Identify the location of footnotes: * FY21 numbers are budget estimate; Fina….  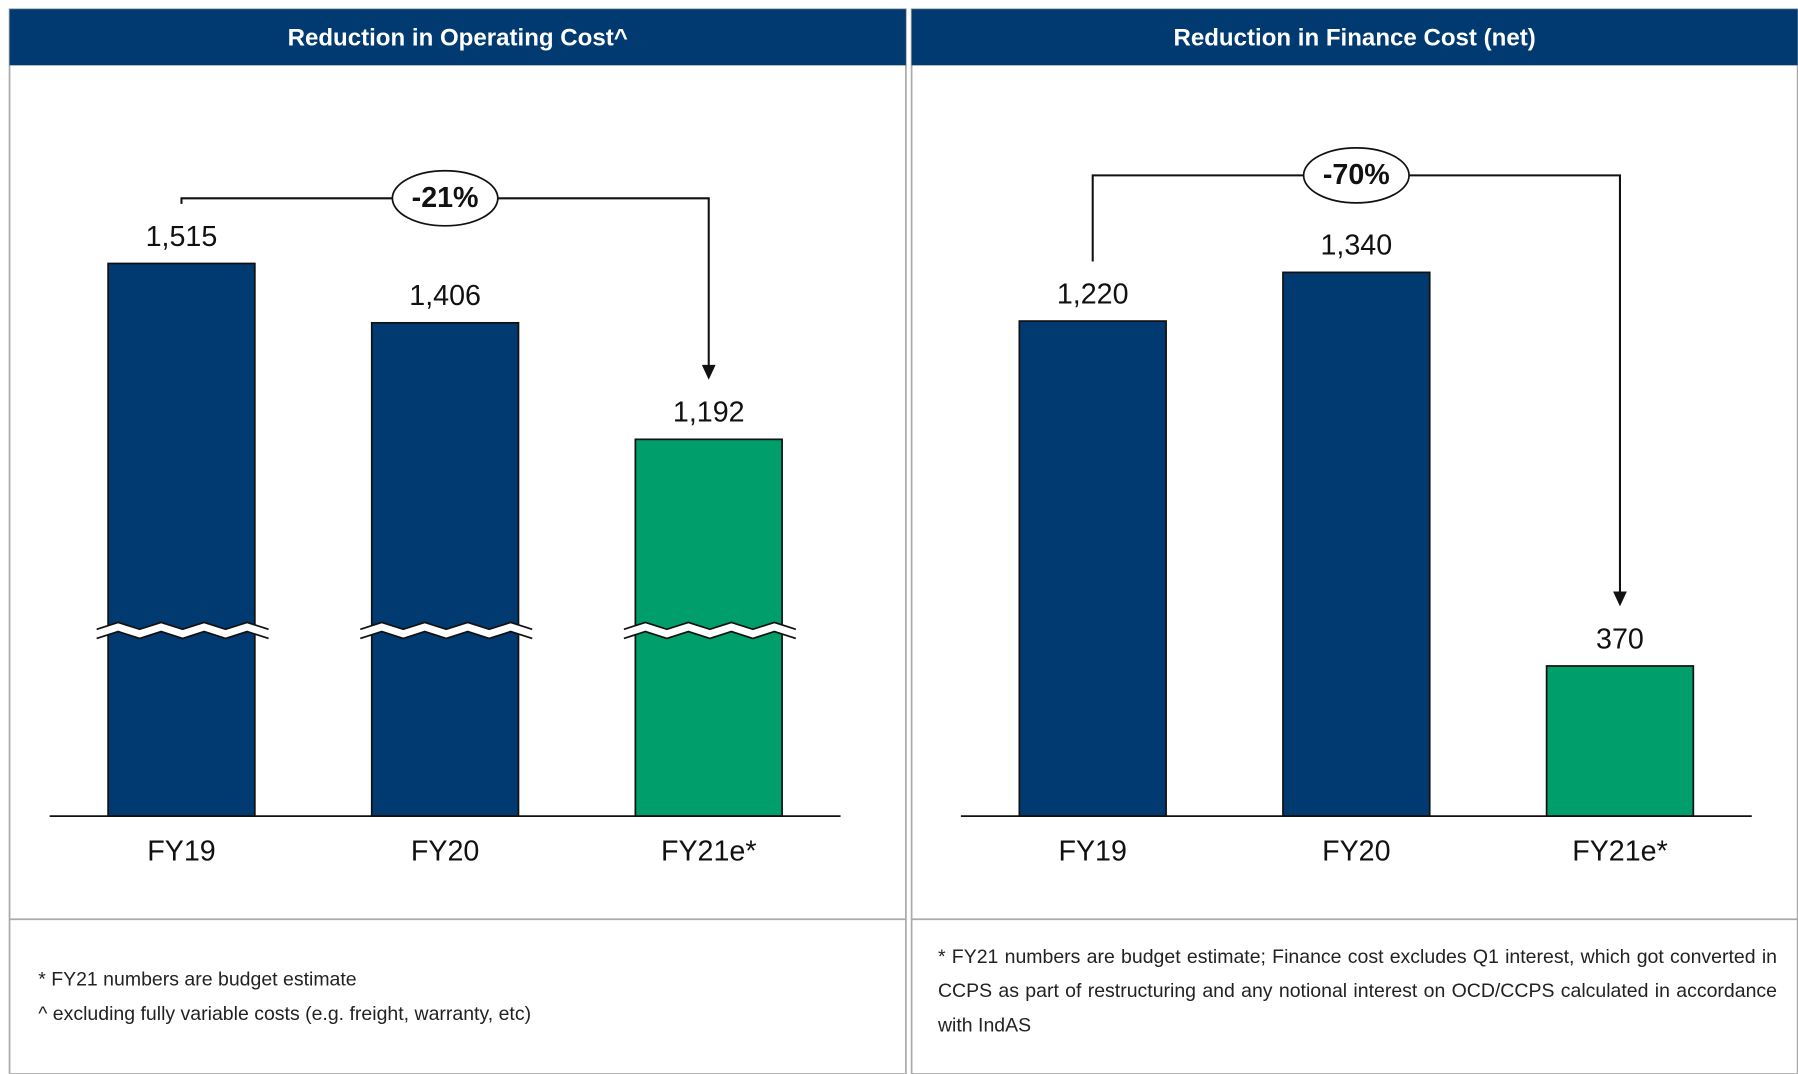
(1357, 991).